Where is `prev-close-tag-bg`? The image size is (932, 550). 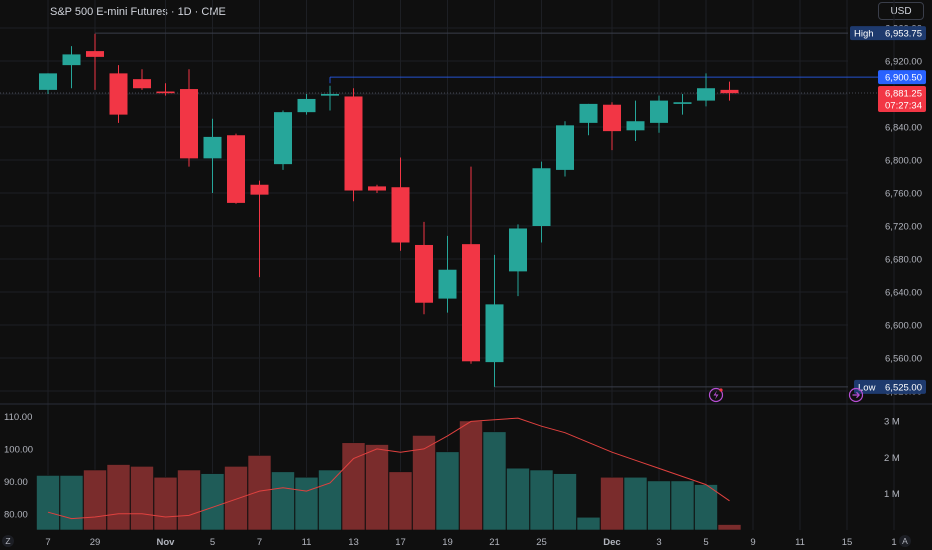 prev-close-tag-bg is located at coordinates (902, 77).